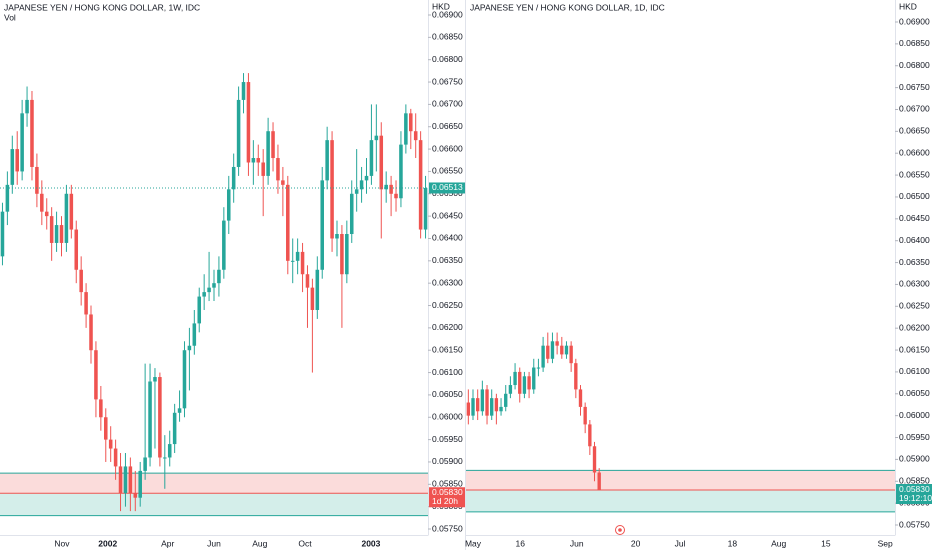 This screenshot has width=932, height=550. What do you see at coordinates (520, 543) in the screenshot?
I see `x-tick-label: 16` at bounding box center [520, 543].